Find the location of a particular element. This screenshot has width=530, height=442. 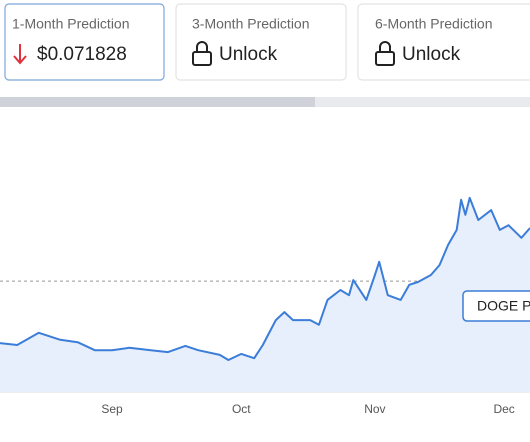

legend-label: DOGE P is located at coordinates (503, 306).